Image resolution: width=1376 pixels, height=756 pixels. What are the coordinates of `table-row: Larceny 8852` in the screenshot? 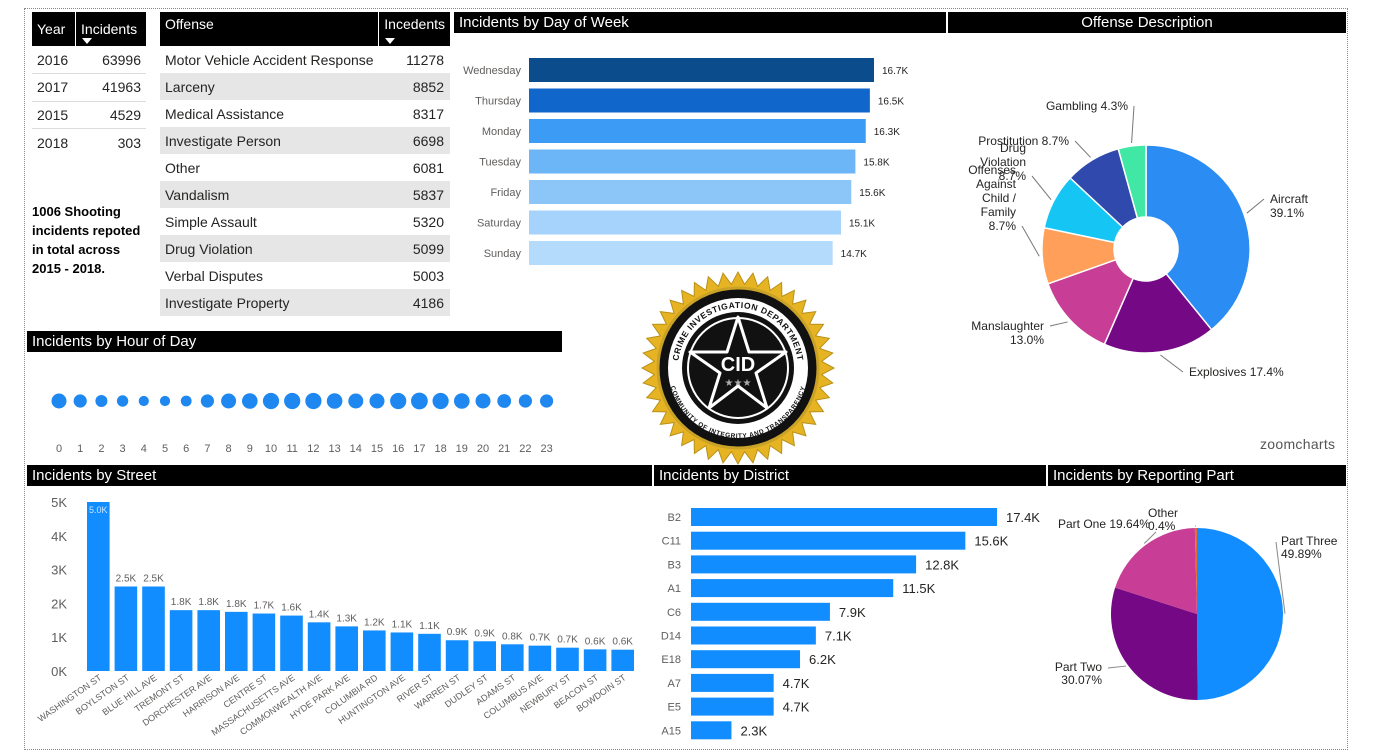 It's located at (305, 86).